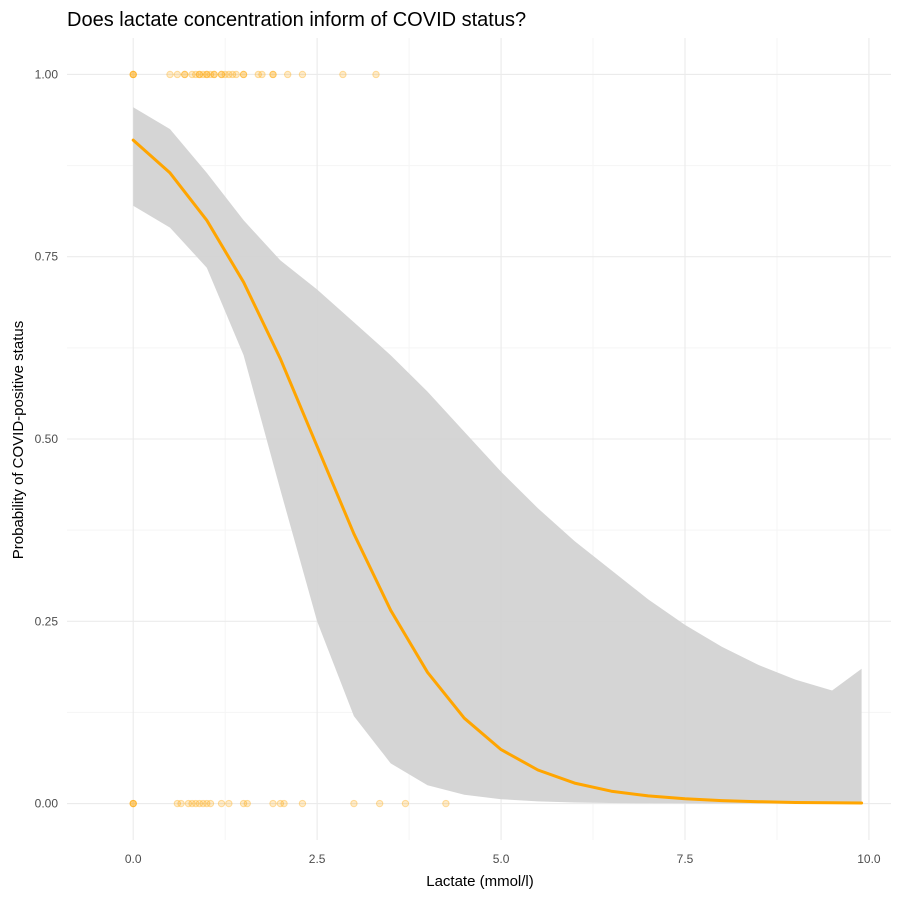  Describe the element at coordinates (47, 257) in the screenshot. I see `y-tick-label: 0.75` at that location.